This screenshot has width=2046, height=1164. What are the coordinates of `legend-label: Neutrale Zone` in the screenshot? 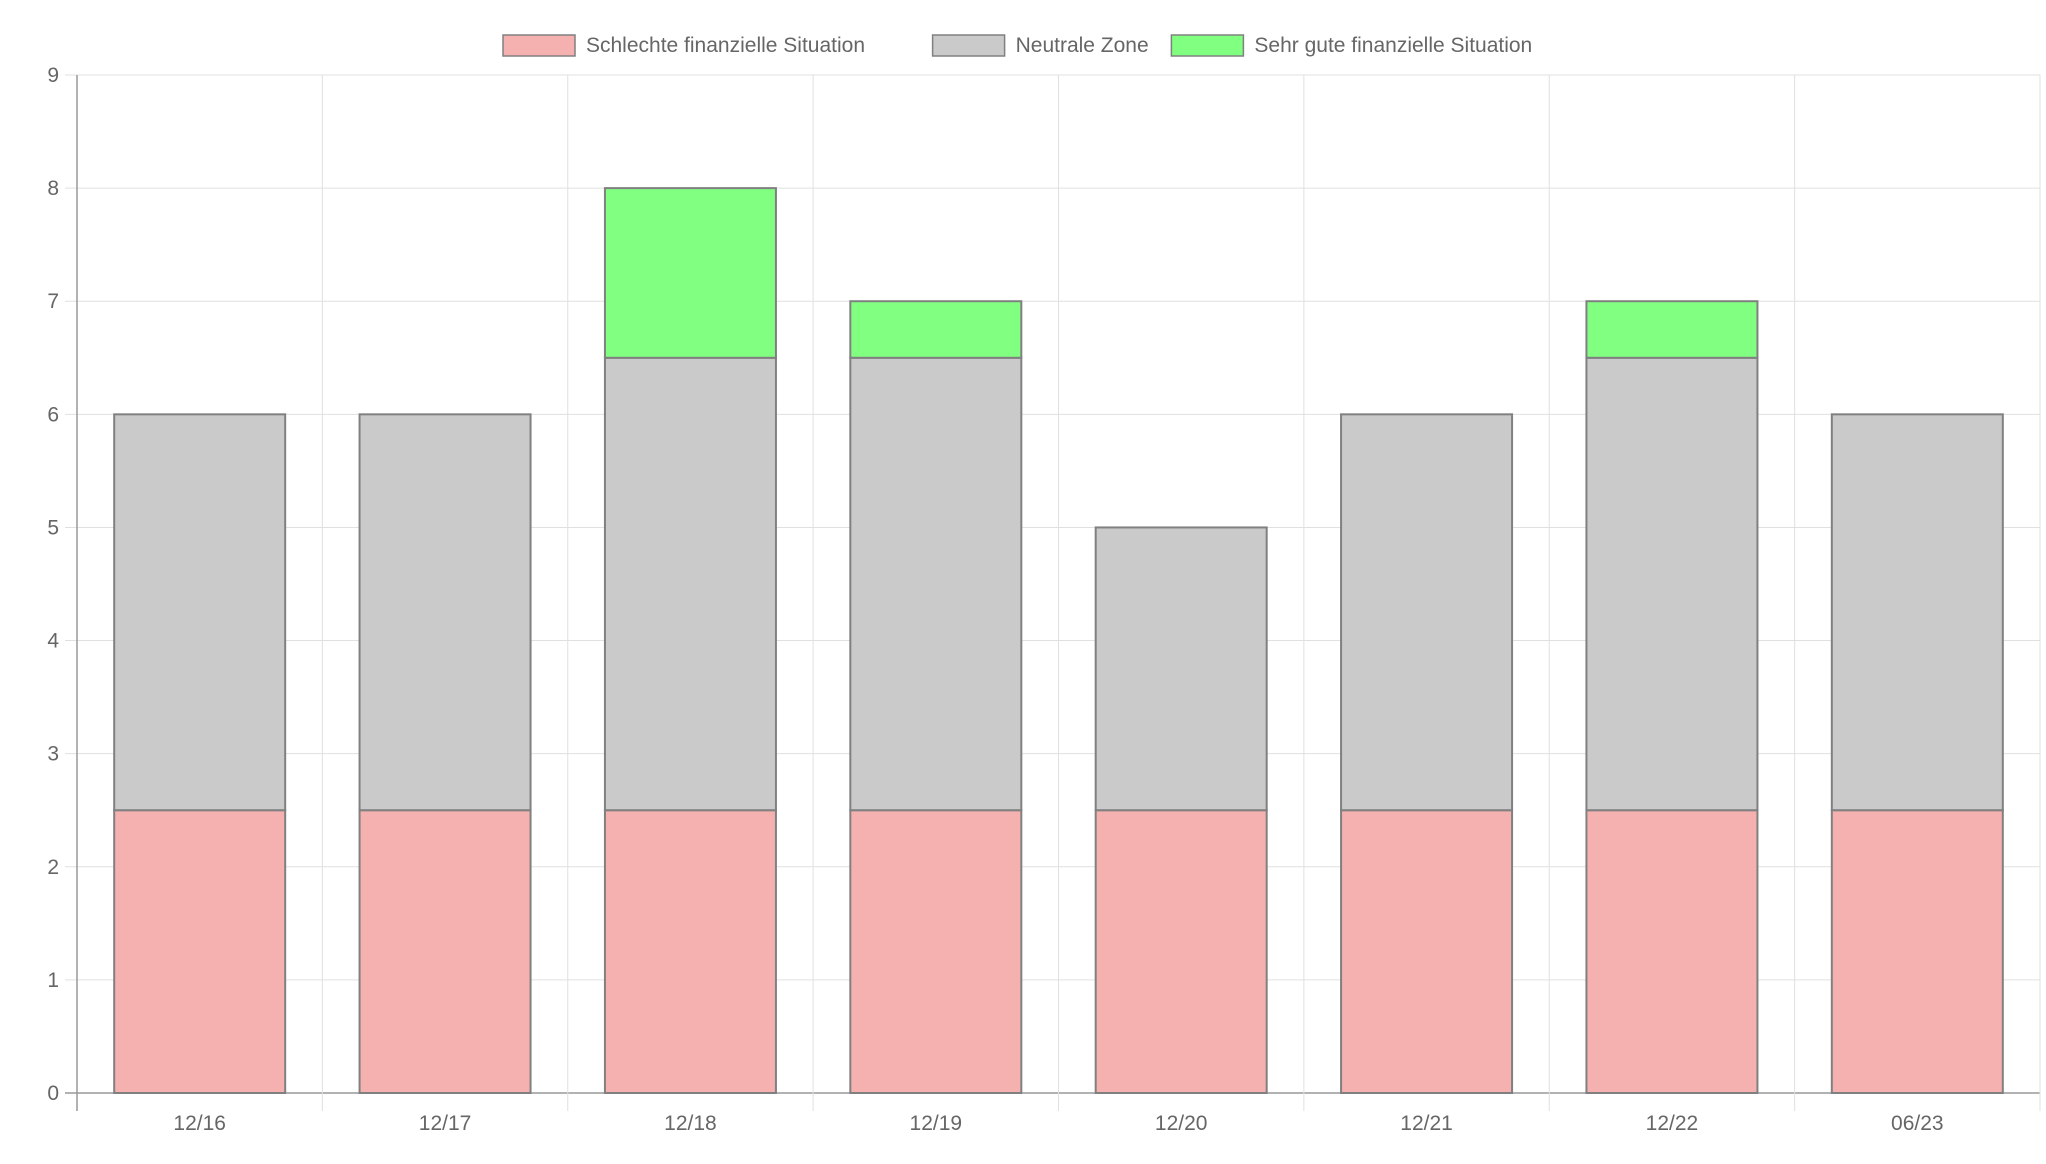 It's located at (1082, 45).